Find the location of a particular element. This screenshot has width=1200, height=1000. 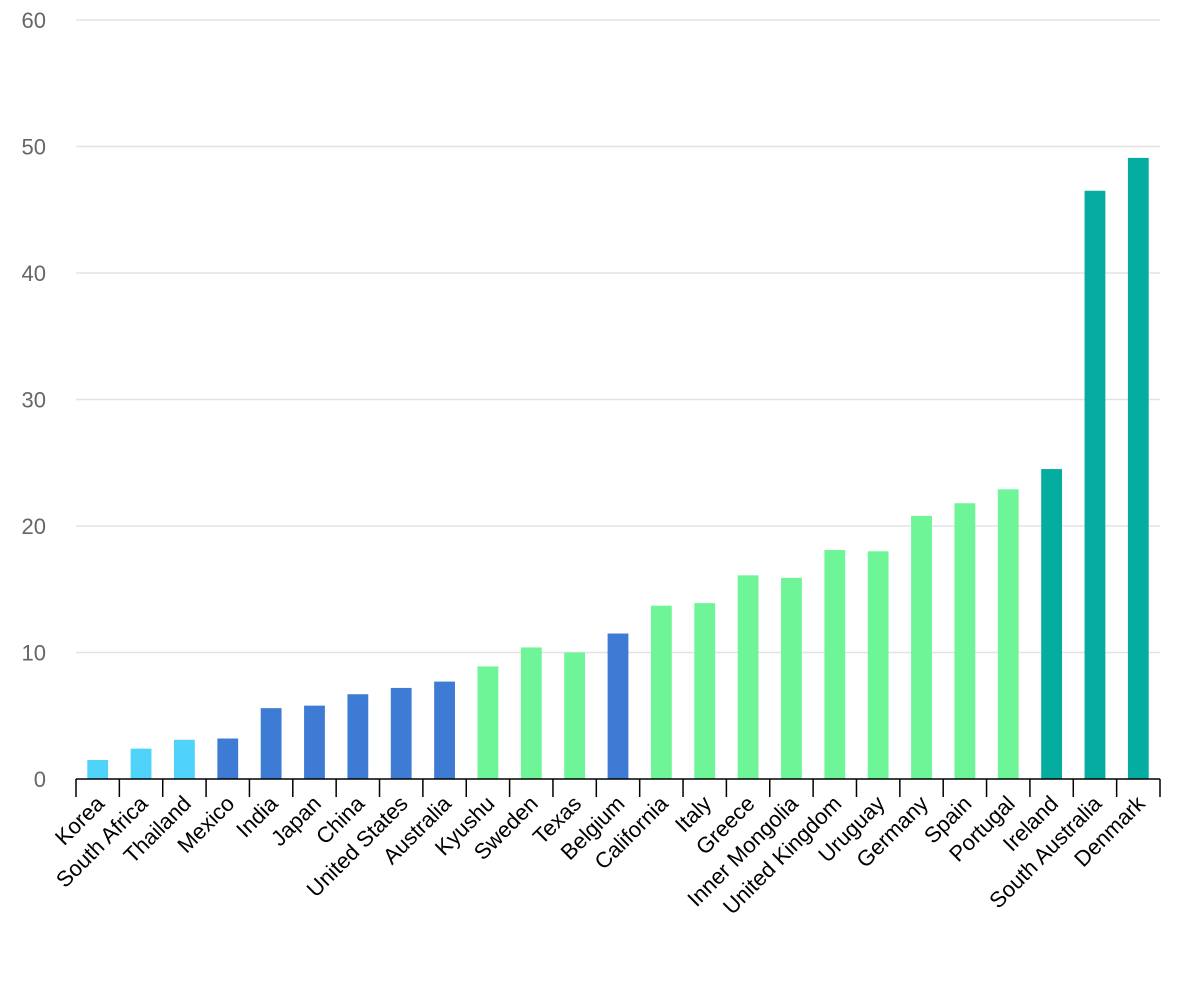

bar-italy is located at coordinates (705, 691).